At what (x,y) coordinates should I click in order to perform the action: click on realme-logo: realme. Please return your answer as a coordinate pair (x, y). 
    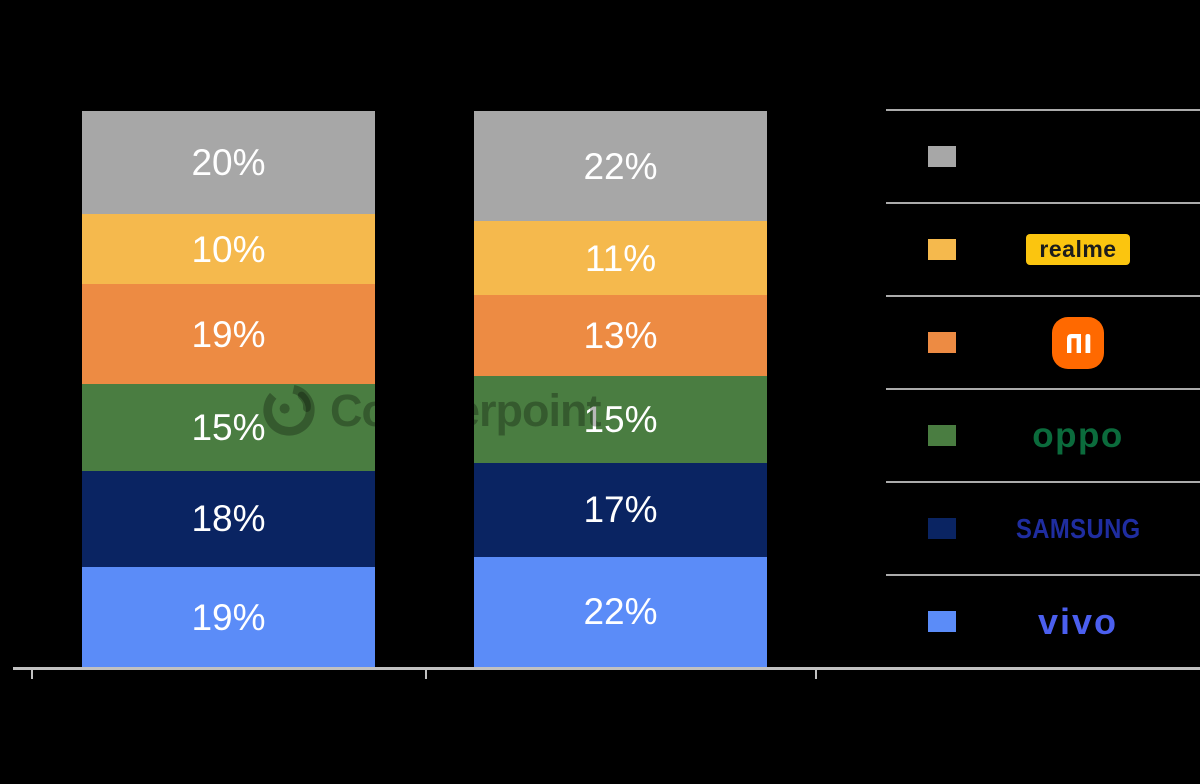
    Looking at the image, I should click on (1078, 249).